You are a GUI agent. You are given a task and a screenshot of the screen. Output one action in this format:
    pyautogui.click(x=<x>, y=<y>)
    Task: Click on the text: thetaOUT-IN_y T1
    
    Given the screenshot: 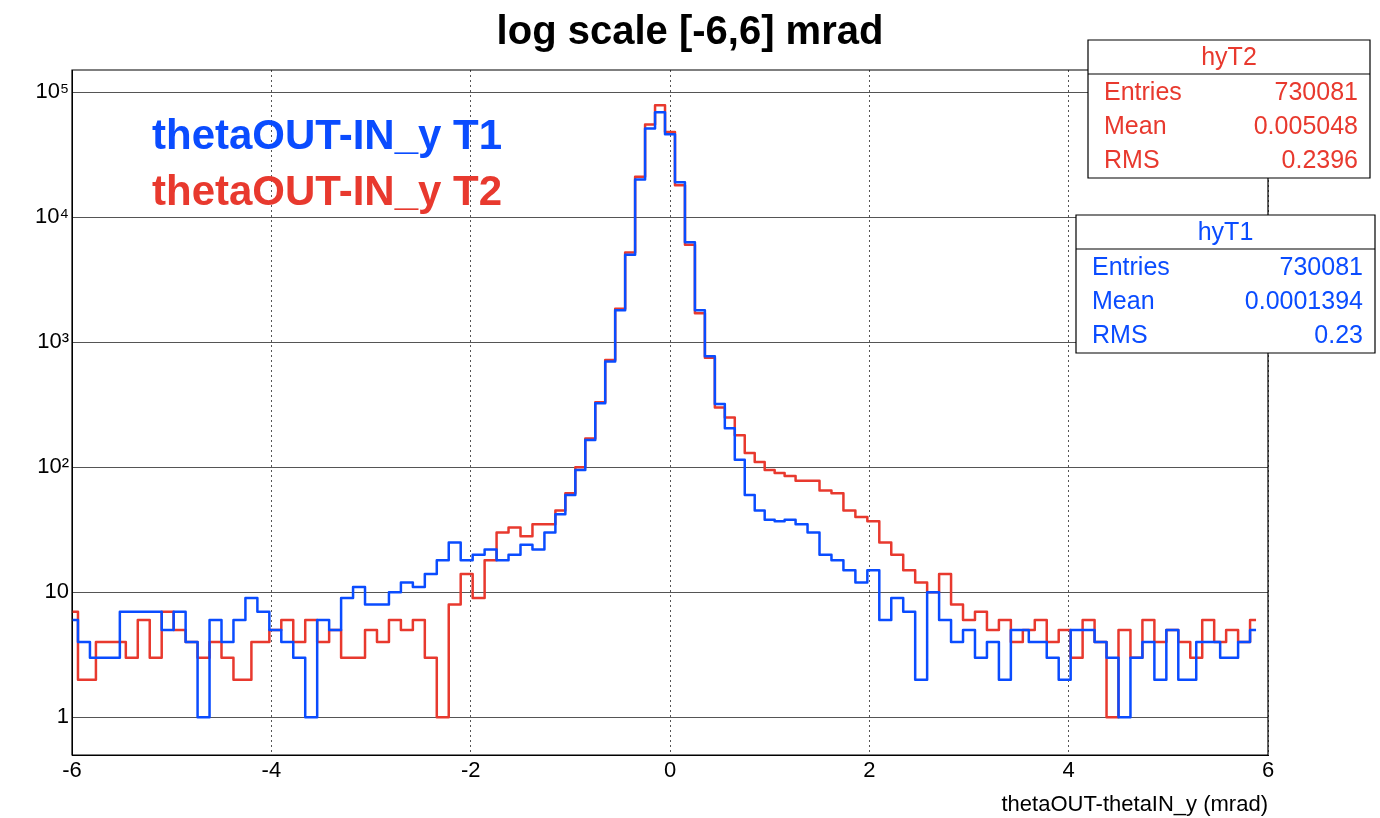 What is the action you would take?
    pyautogui.click(x=327, y=134)
    